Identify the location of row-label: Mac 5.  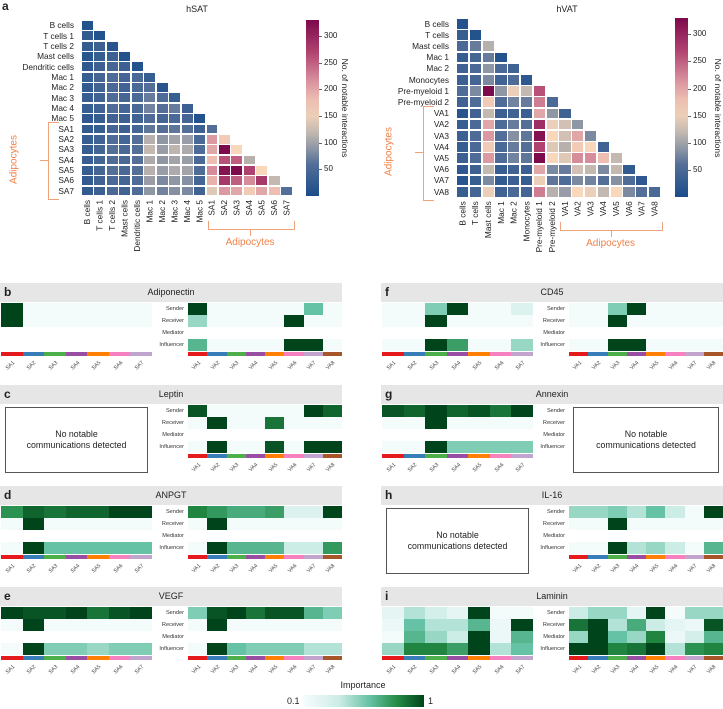
(62, 118).